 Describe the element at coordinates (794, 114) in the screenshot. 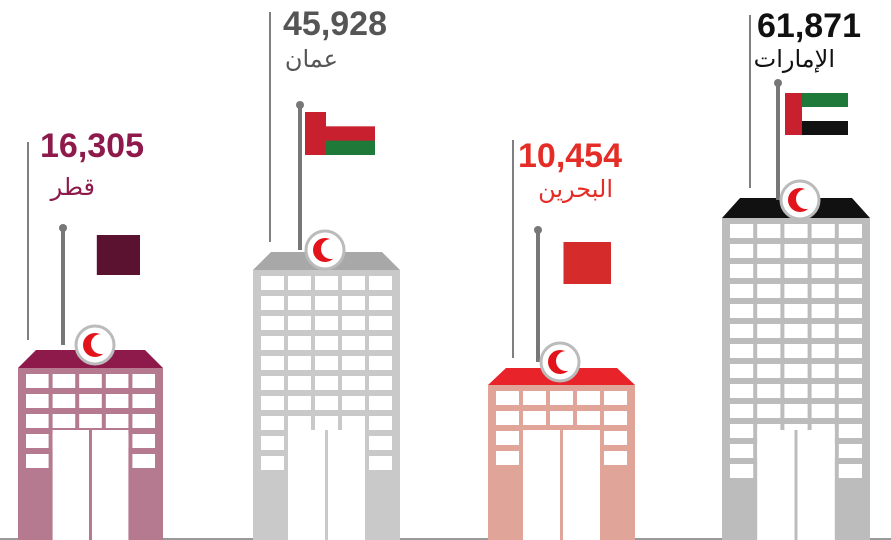

I see `flag-red` at that location.